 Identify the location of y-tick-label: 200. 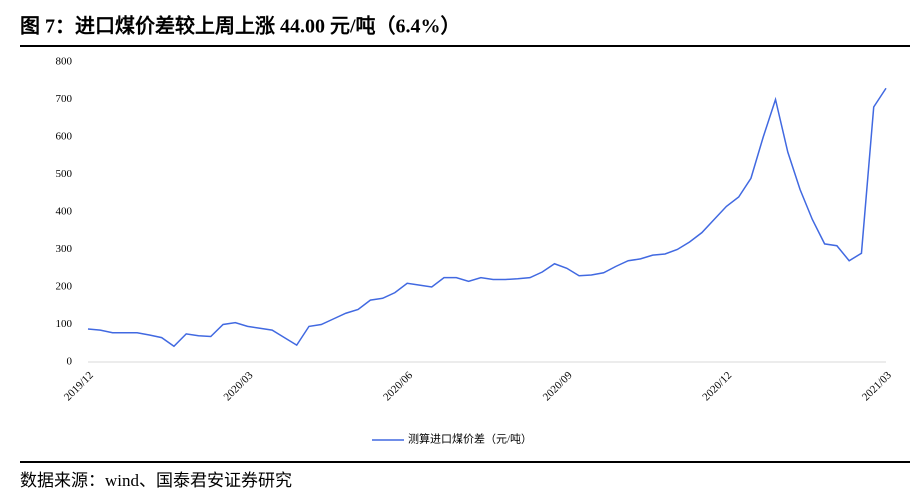
(64, 287).